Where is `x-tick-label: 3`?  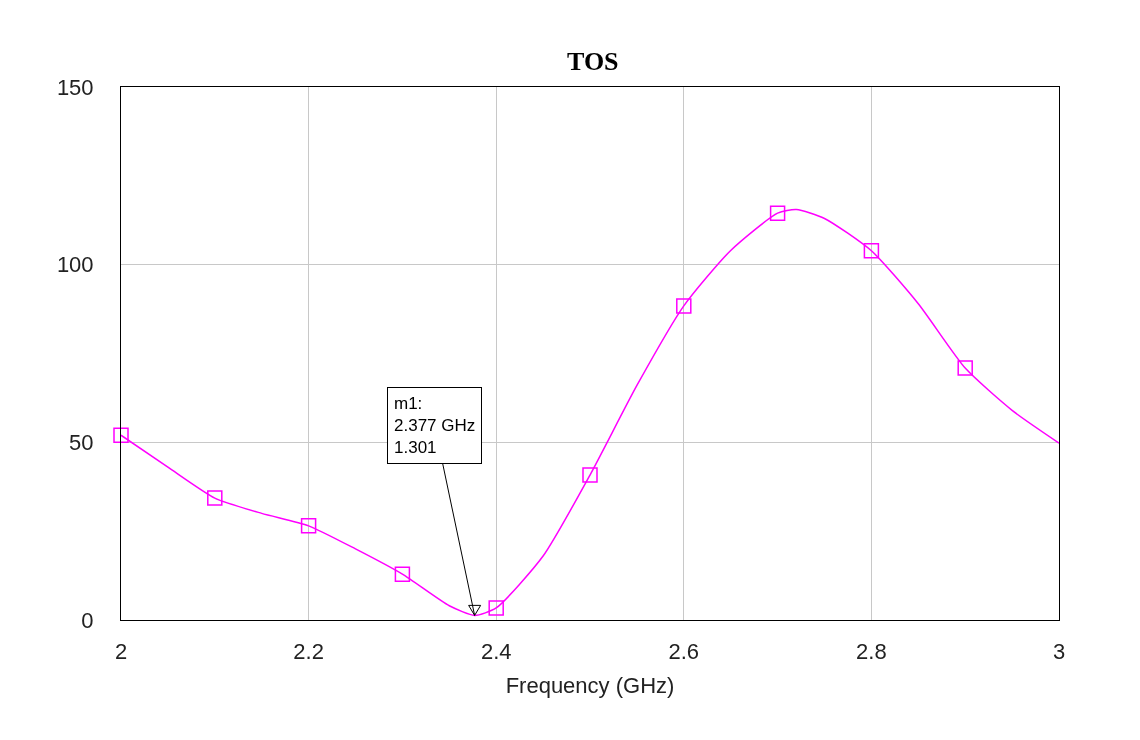 x-tick-label: 3 is located at coordinates (1059, 652).